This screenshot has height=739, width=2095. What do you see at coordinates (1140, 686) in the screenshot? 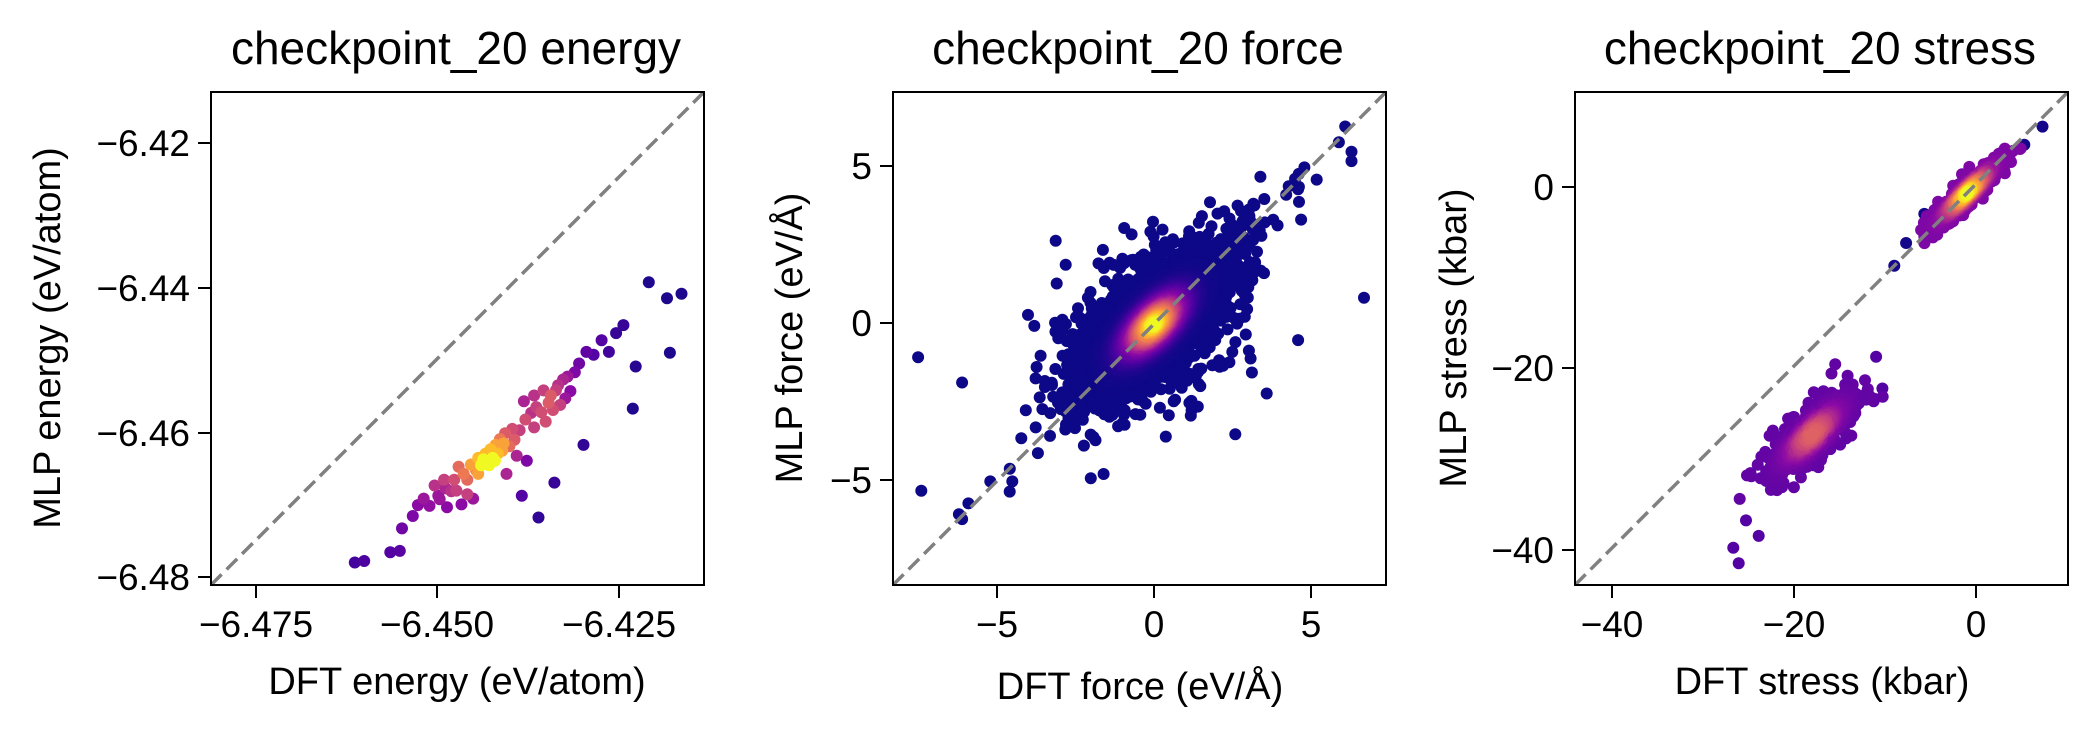
I see `force-xlabel: DFT force (eV/Å)` at bounding box center [1140, 686].